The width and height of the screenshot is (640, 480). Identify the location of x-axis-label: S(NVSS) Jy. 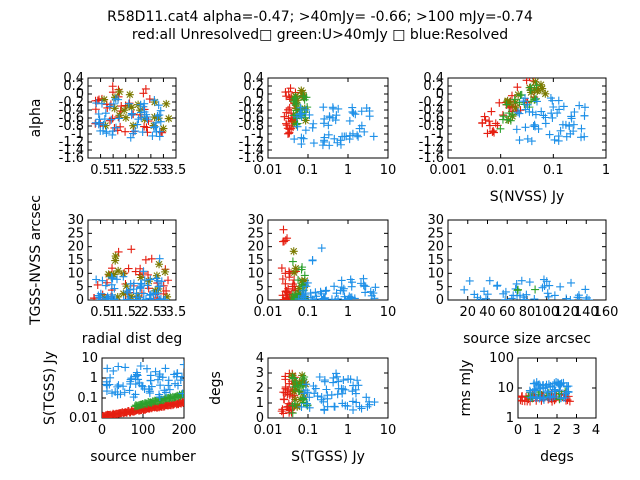
(527, 197).